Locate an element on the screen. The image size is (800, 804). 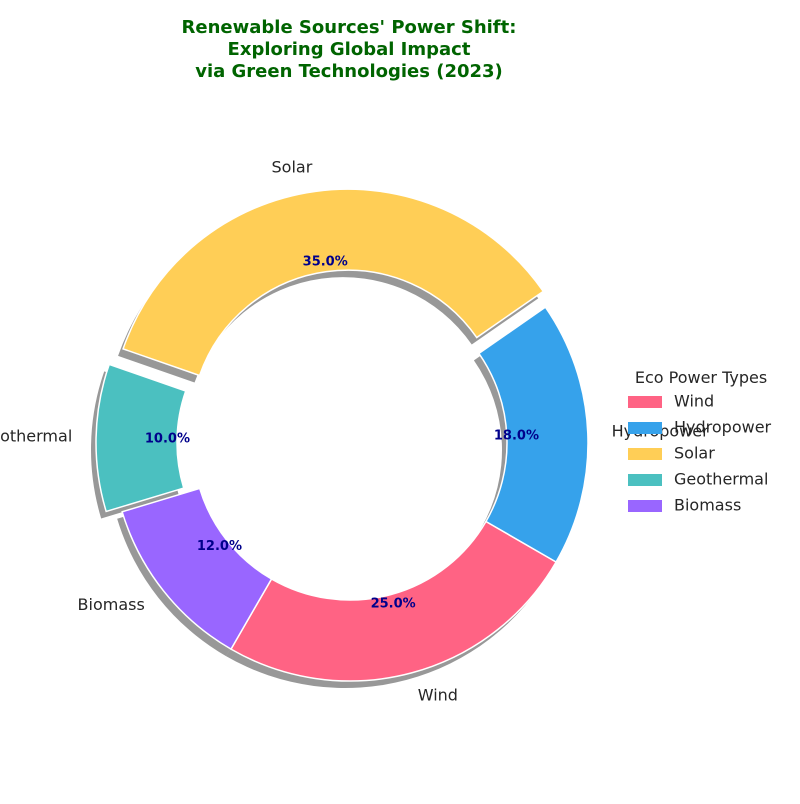
category-label-wind: Wind is located at coordinates (438, 694).